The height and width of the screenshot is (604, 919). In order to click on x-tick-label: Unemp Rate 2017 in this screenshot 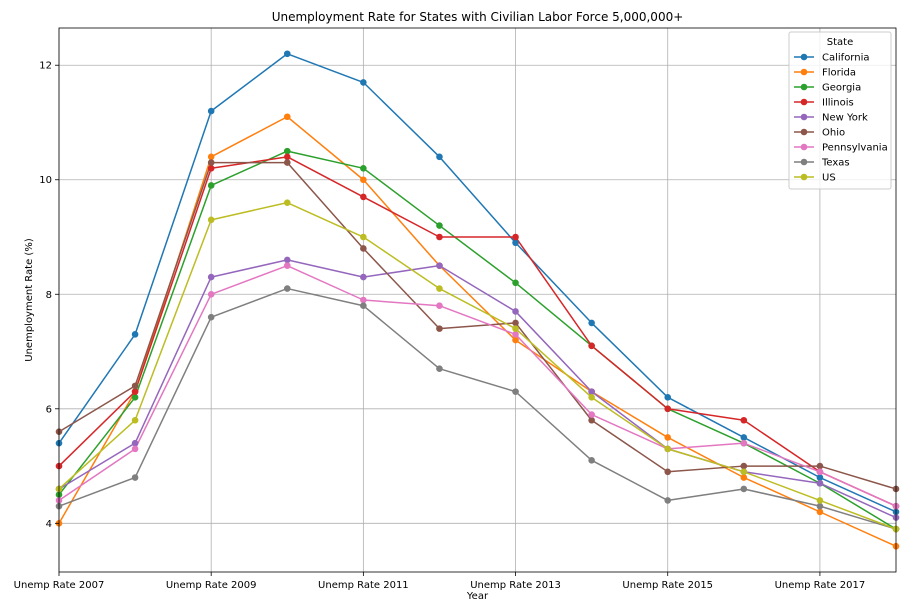, I will do `click(820, 585)`.